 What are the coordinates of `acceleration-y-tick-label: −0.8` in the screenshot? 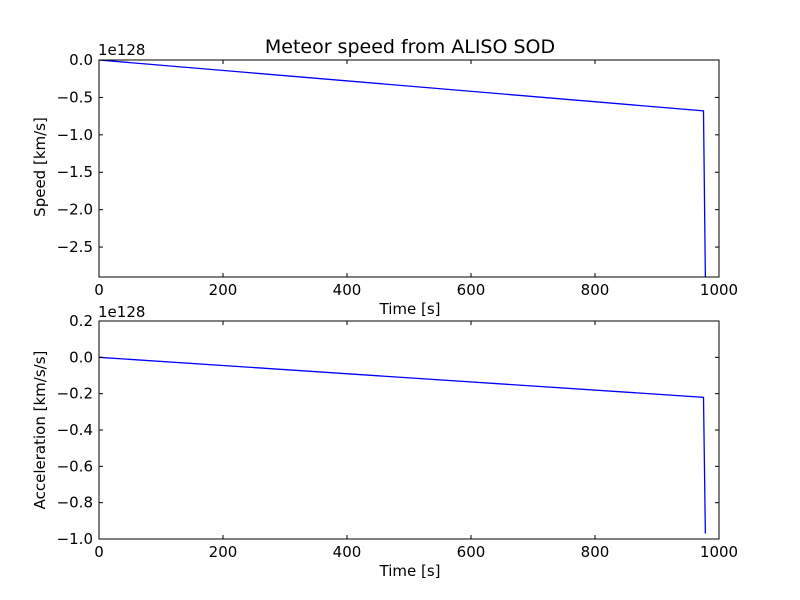 It's located at (75, 503).